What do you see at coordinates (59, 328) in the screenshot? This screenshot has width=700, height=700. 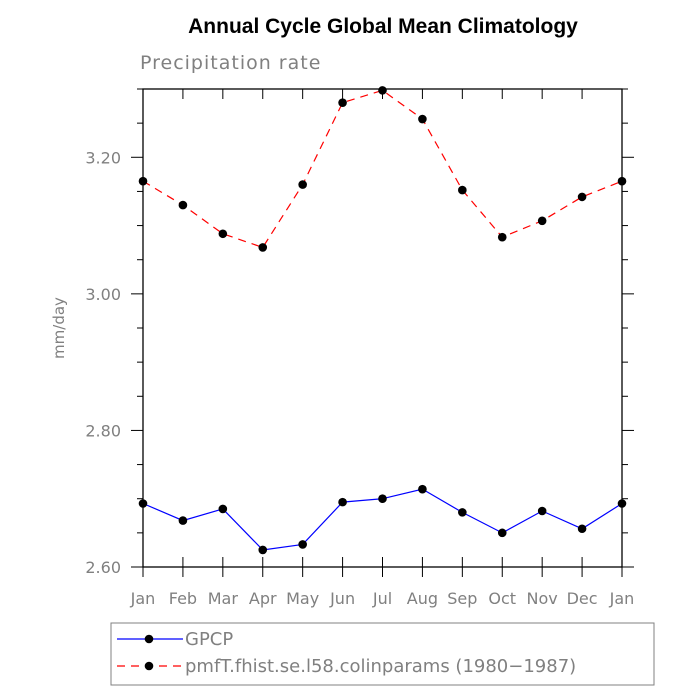 I see `y-axis-label: mm/day` at bounding box center [59, 328].